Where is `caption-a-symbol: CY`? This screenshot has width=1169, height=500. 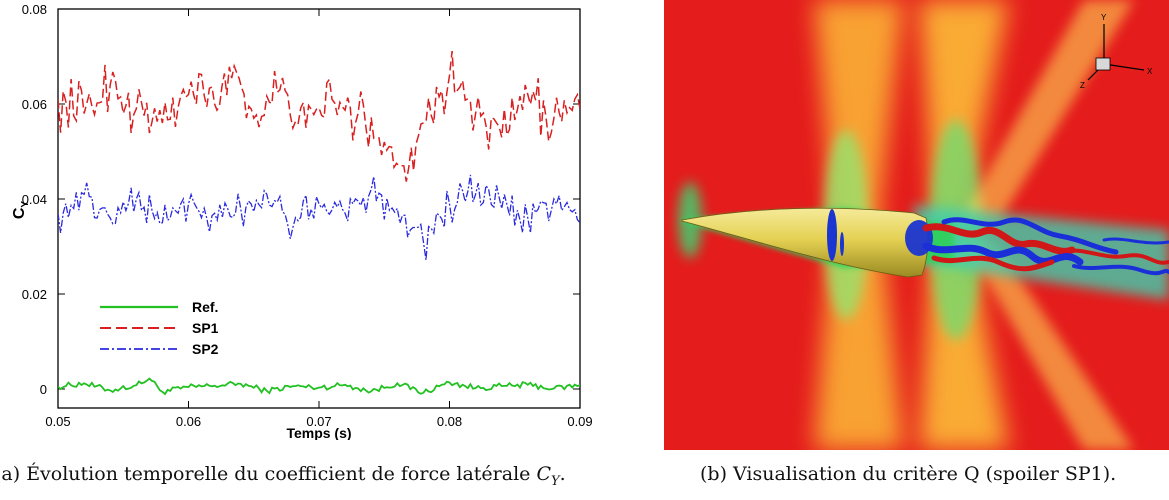
caption-a-symbol: CY is located at coordinates (547, 476).